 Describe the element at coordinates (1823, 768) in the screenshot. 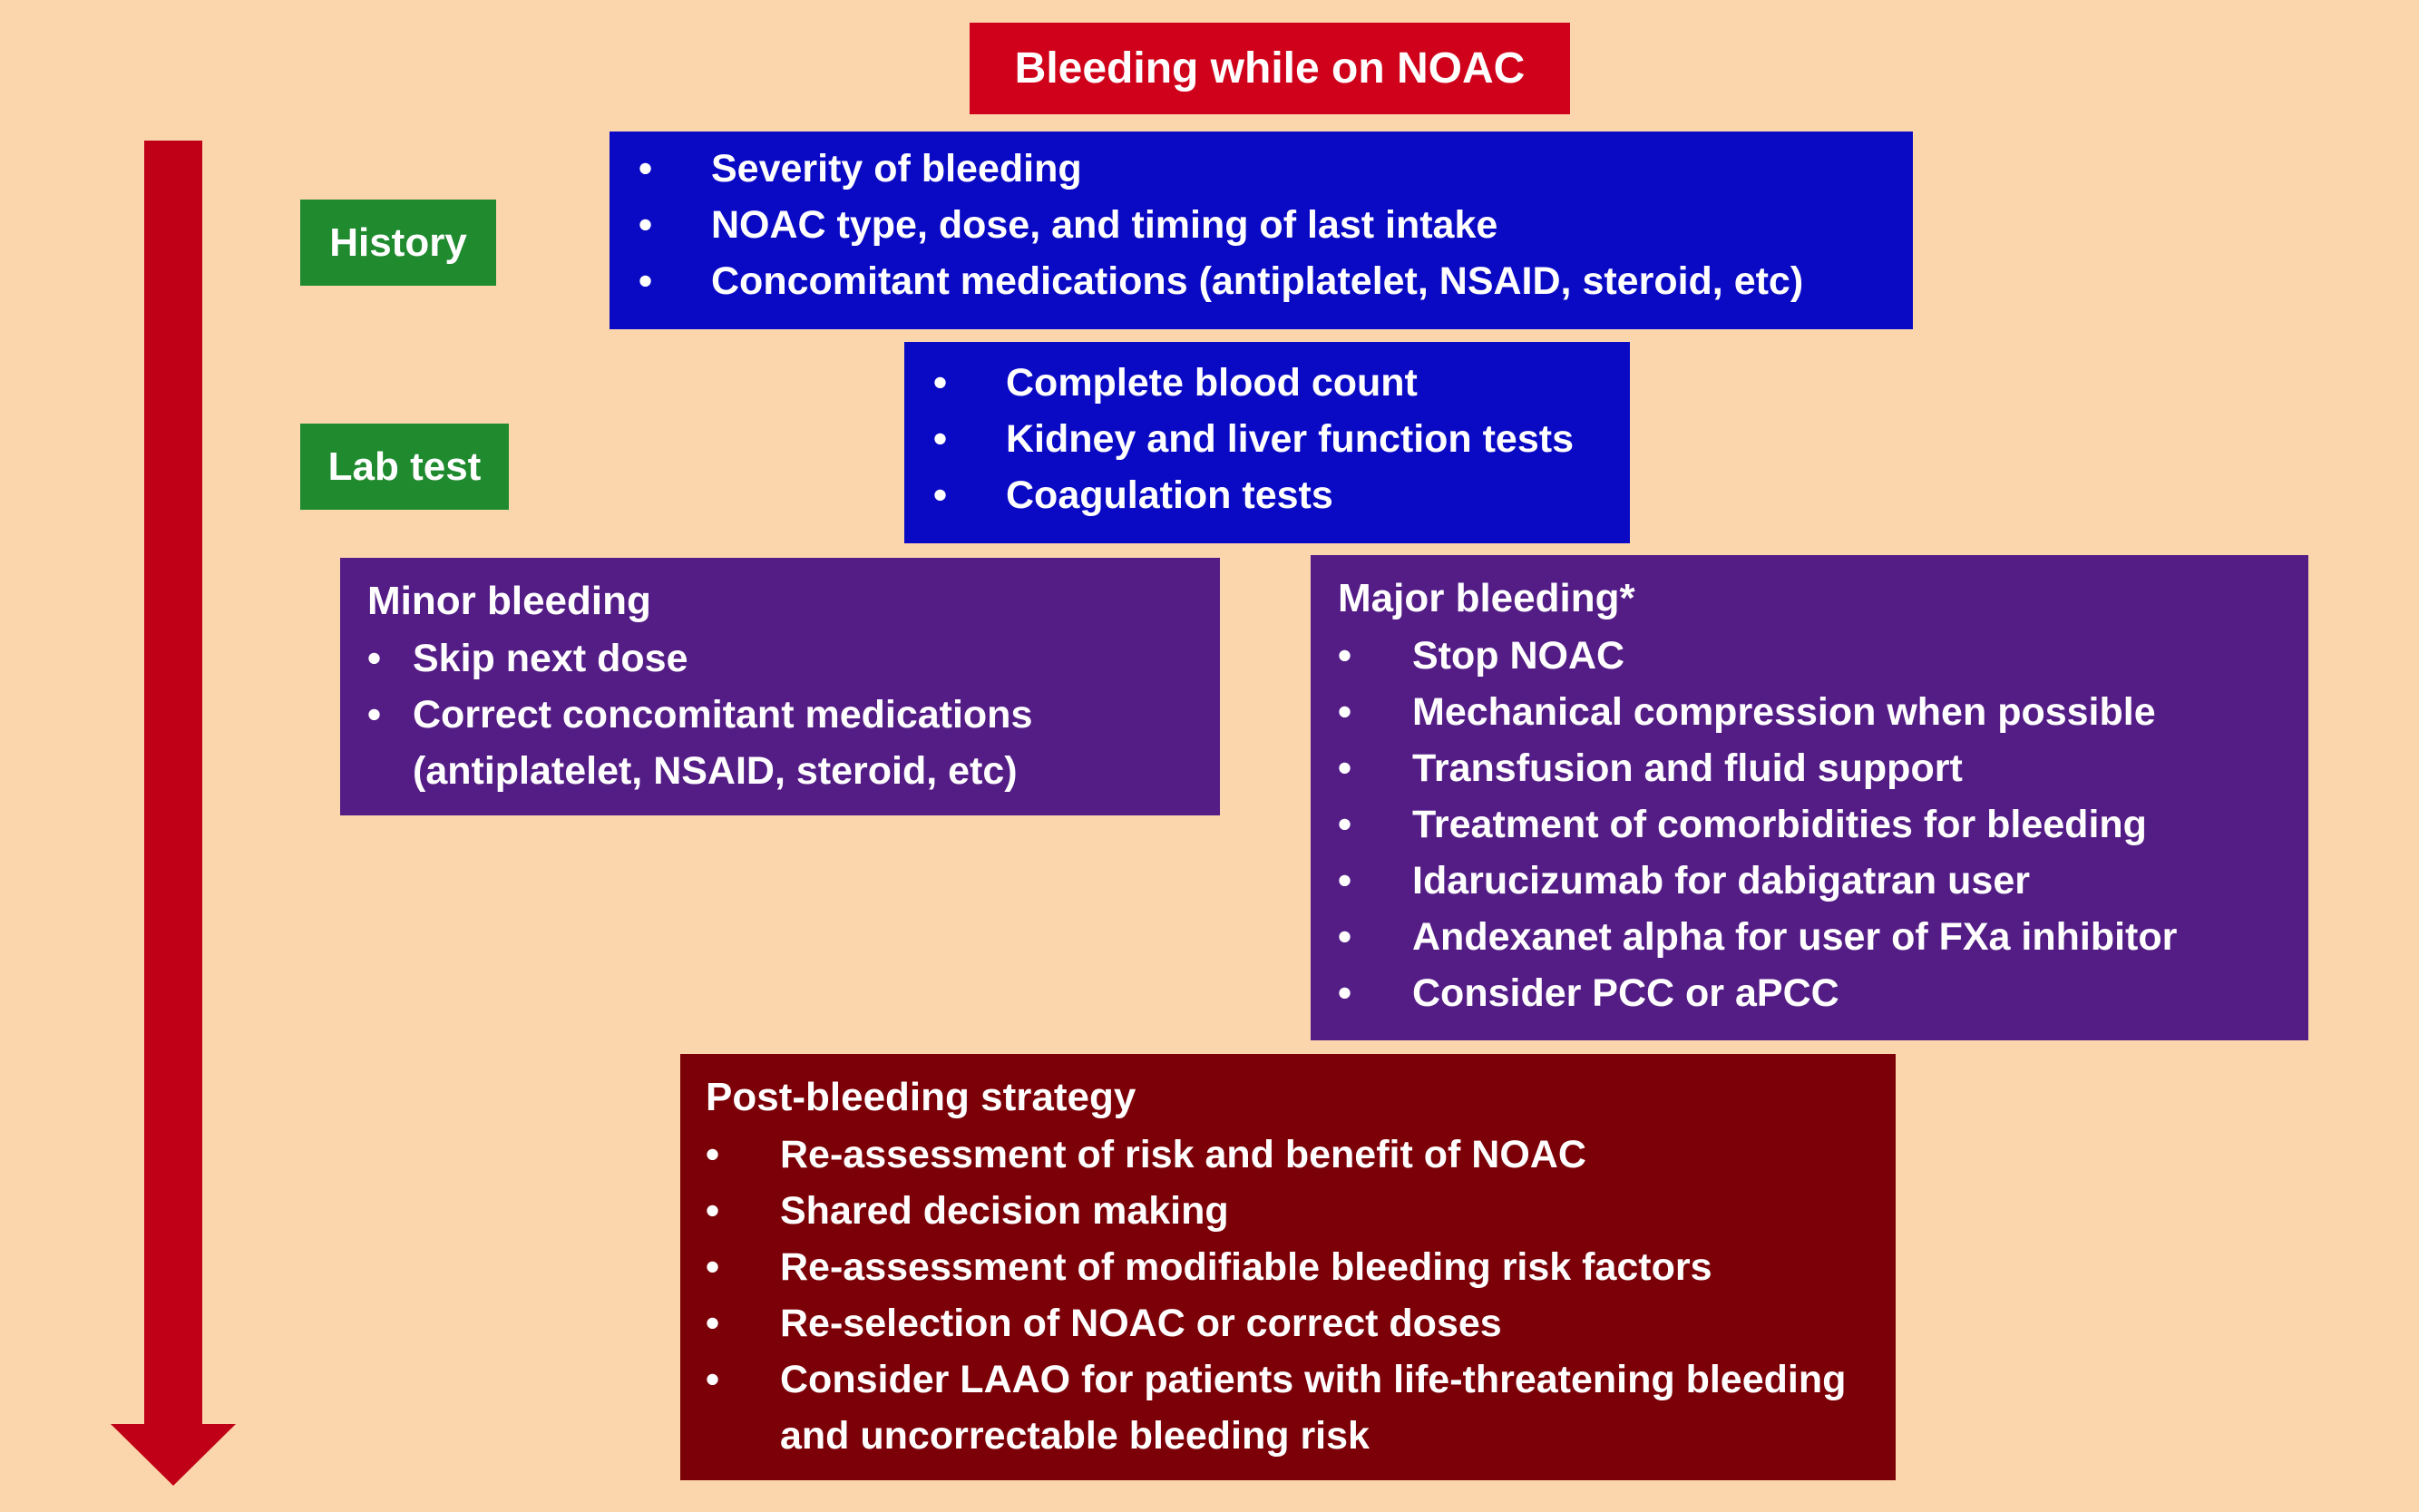

I see `major-item: Transfusion and fluid support` at that location.